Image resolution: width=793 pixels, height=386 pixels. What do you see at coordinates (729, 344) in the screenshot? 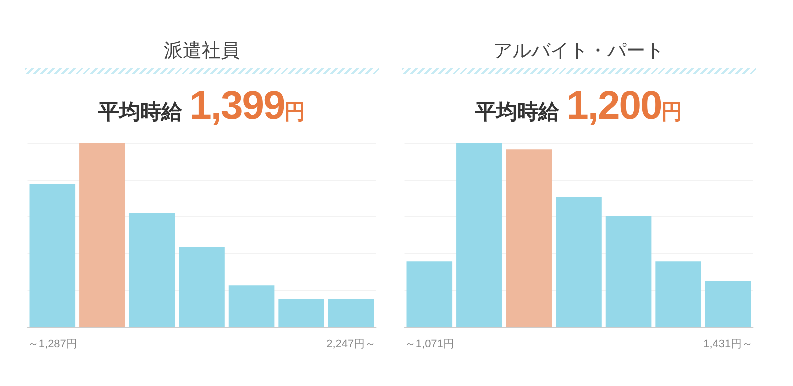
I see `x-tick-label: 1,431円～` at bounding box center [729, 344].